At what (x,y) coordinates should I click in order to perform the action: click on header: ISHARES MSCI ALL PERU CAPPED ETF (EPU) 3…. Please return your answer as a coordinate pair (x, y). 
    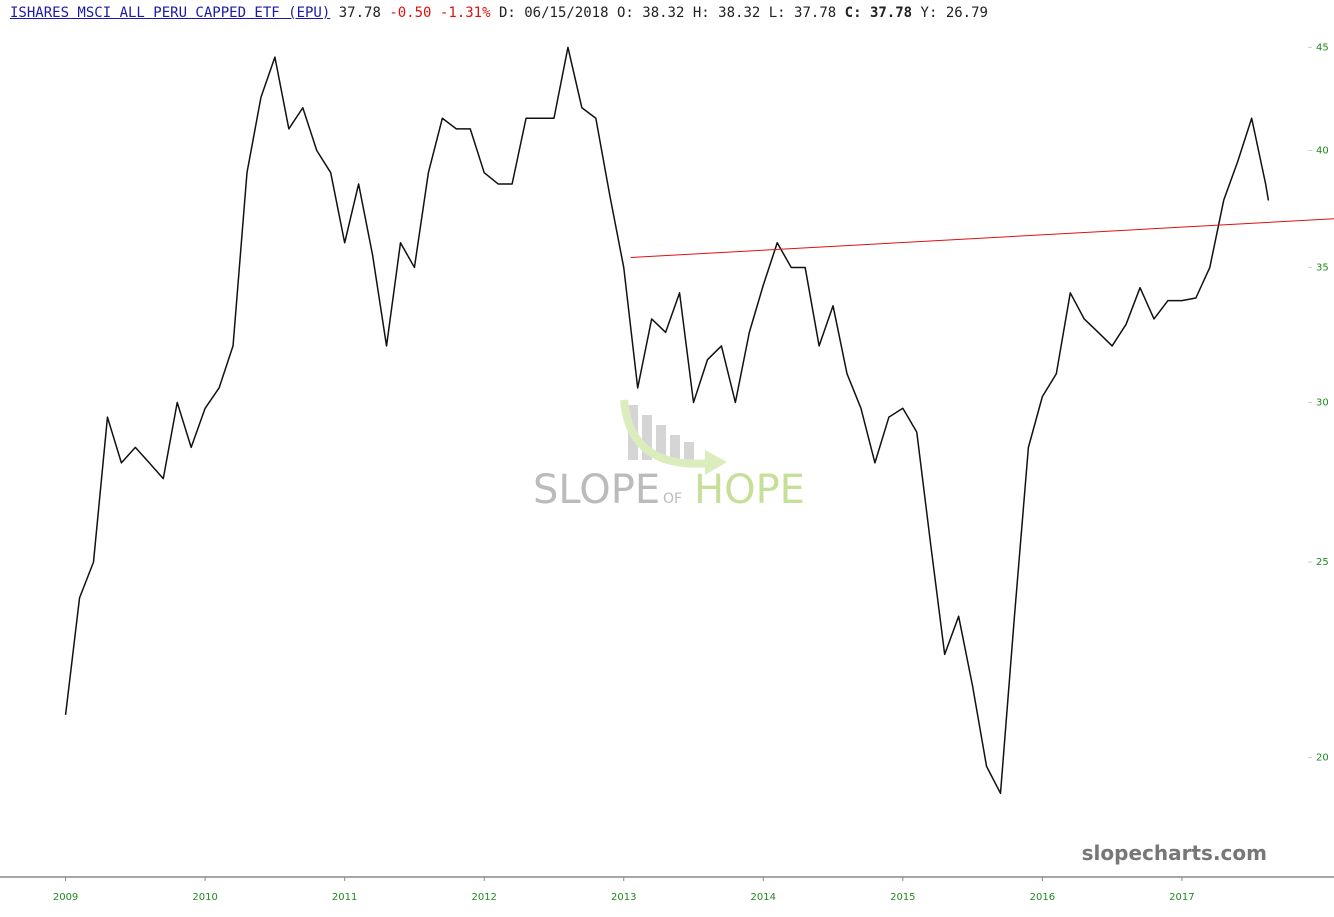
    Looking at the image, I should click on (499, 13).